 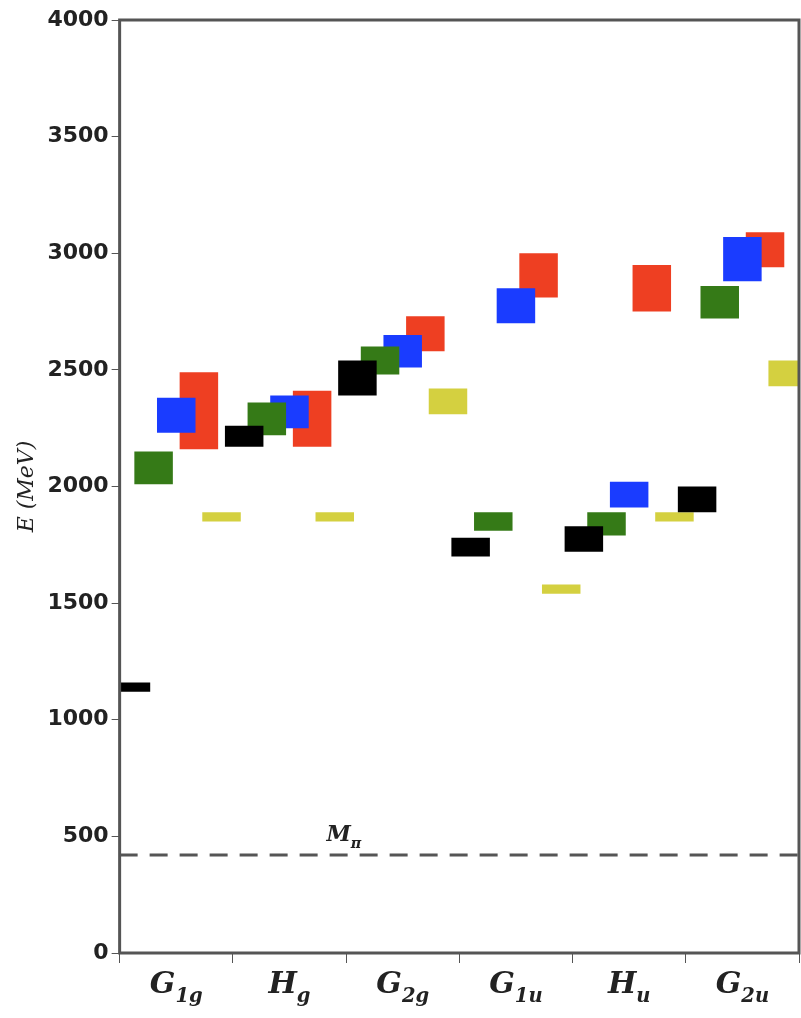 What do you see at coordinates (78, 18) in the screenshot?
I see `y-tick-label: 4000` at bounding box center [78, 18].